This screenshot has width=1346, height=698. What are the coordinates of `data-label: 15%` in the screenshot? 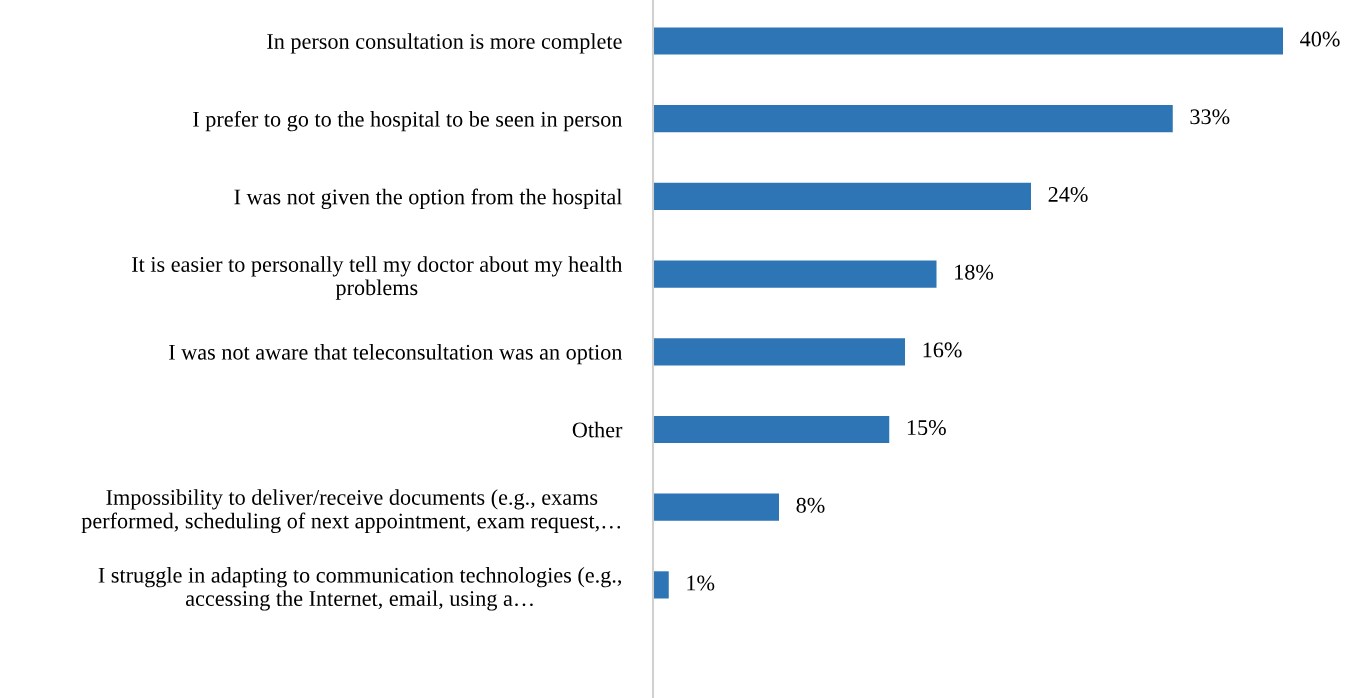 It's located at (926, 428).